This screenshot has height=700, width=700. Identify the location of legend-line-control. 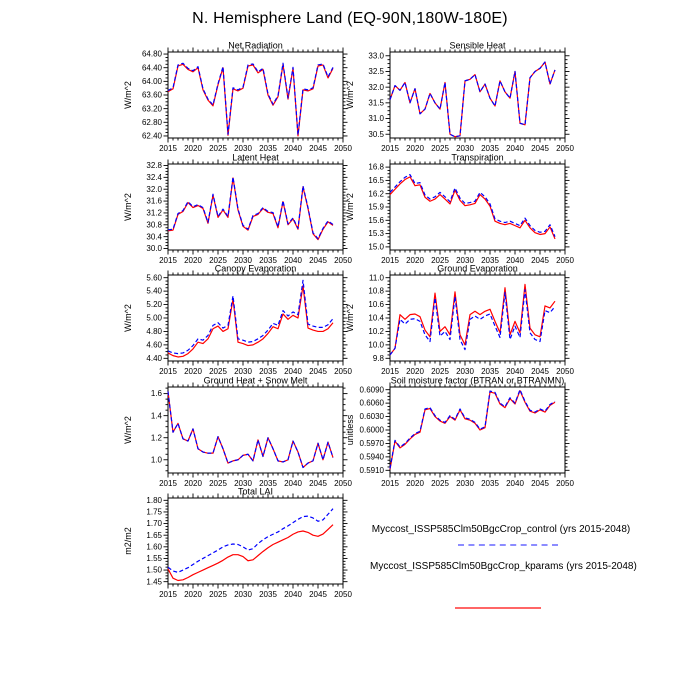
(508, 545).